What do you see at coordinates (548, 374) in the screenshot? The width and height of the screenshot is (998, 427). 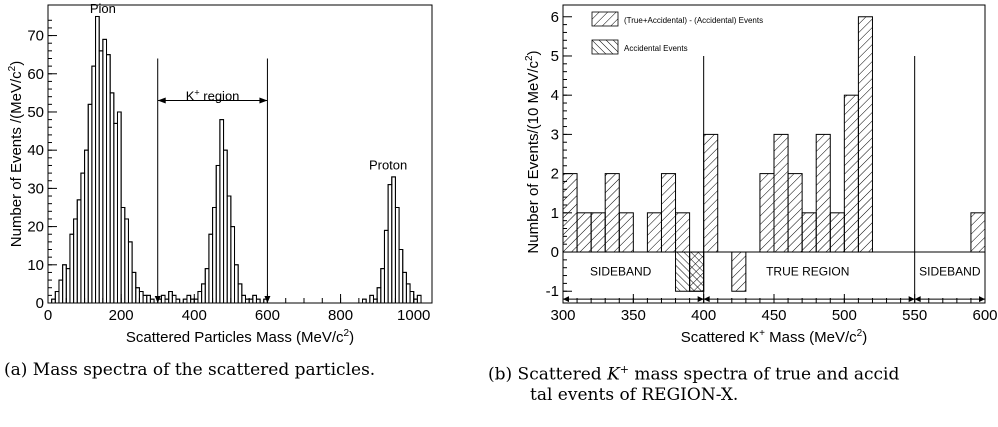 I see `caption-b-lead: (b) Scattered` at bounding box center [548, 374].